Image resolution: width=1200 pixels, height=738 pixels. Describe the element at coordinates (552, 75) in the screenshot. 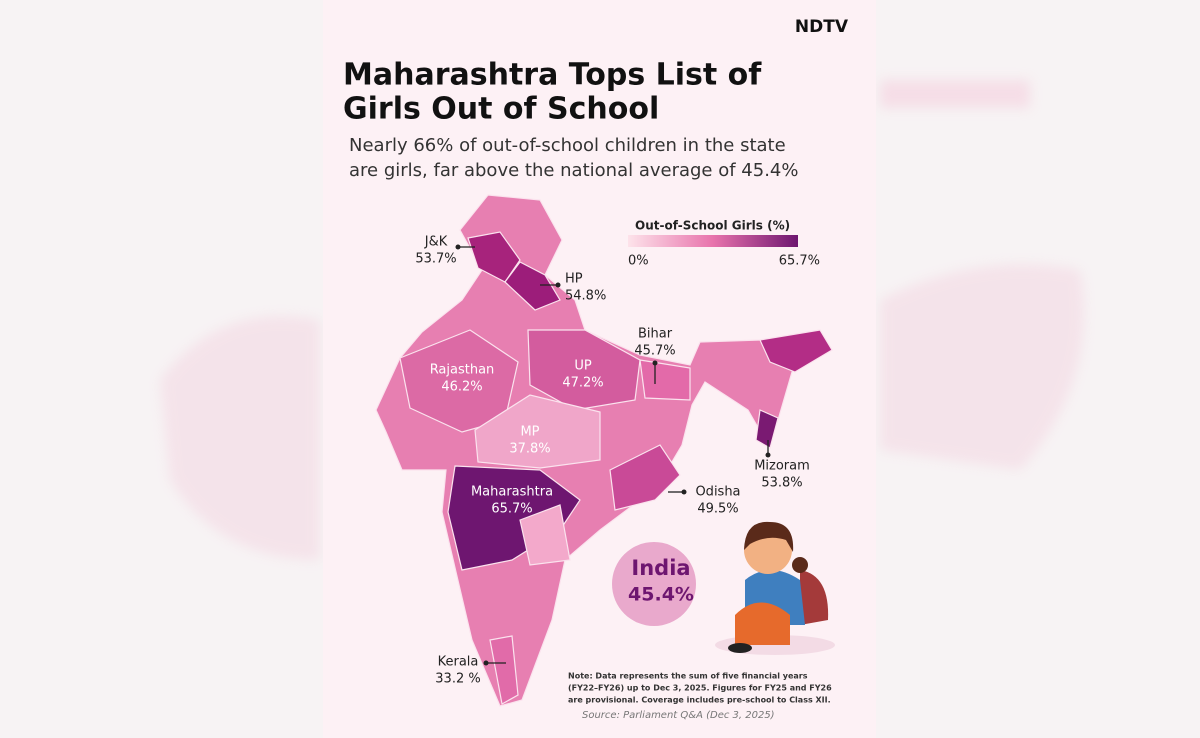

I see `title: Maharashtra Tops List of` at that location.